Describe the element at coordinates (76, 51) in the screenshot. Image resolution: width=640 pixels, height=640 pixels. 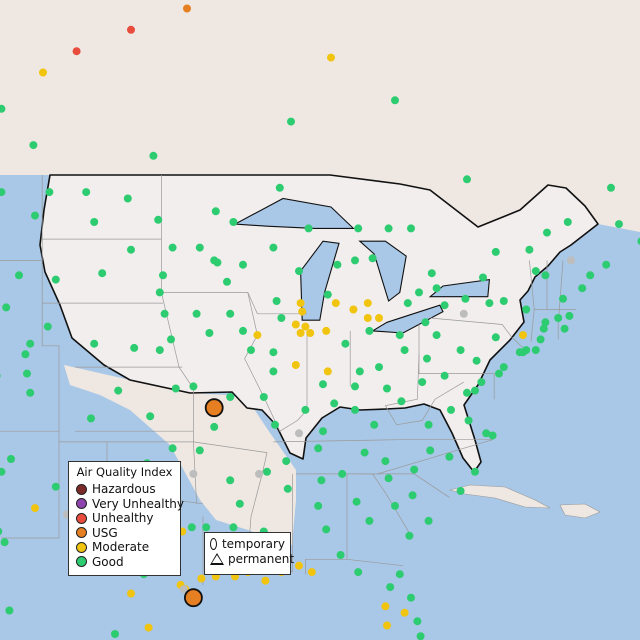
I see `station-marker-unhealthy` at that location.